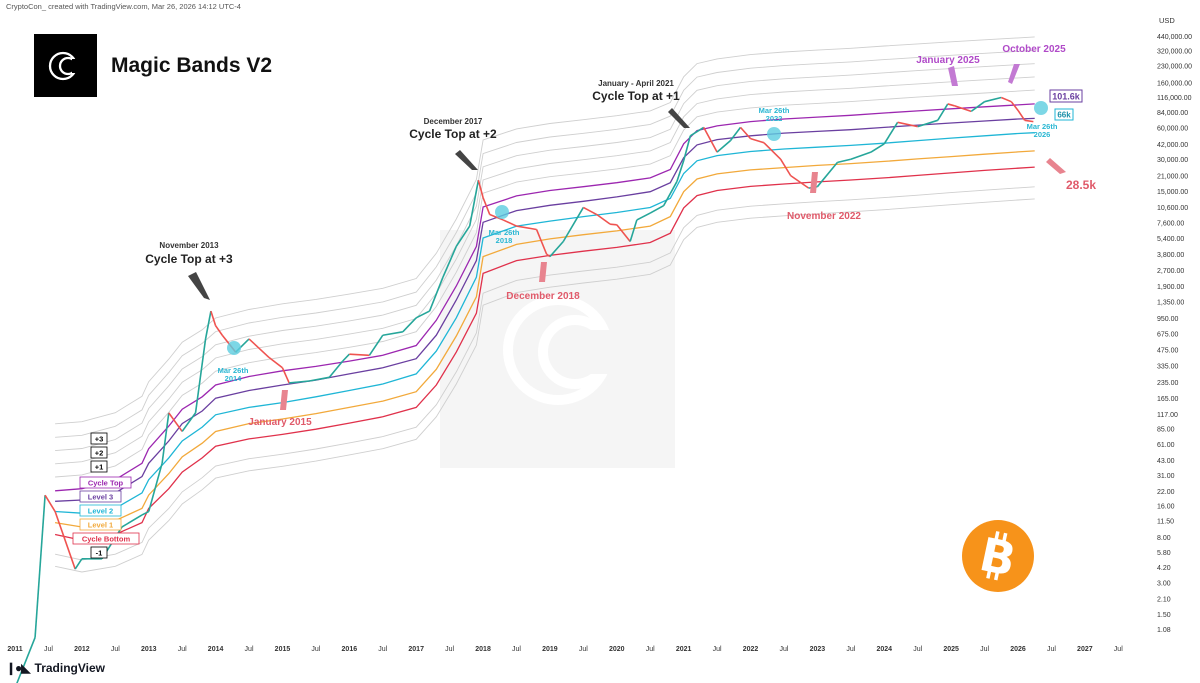 This screenshot has width=1200, height=683. Describe the element at coordinates (69, 668) in the screenshot. I see `tradingview-label: TradingView` at that location.